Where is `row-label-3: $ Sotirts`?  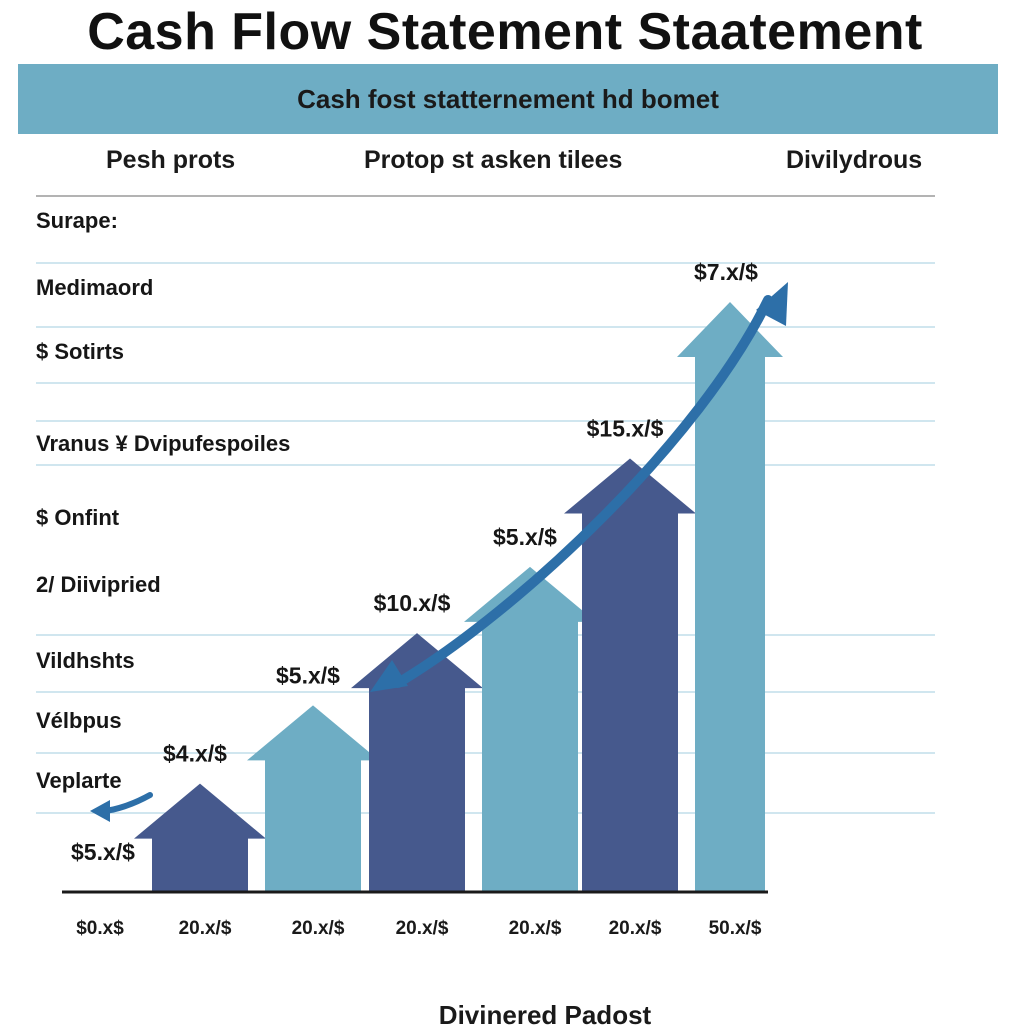
row-label-3: $ Sotirts is located at coordinates (80, 351).